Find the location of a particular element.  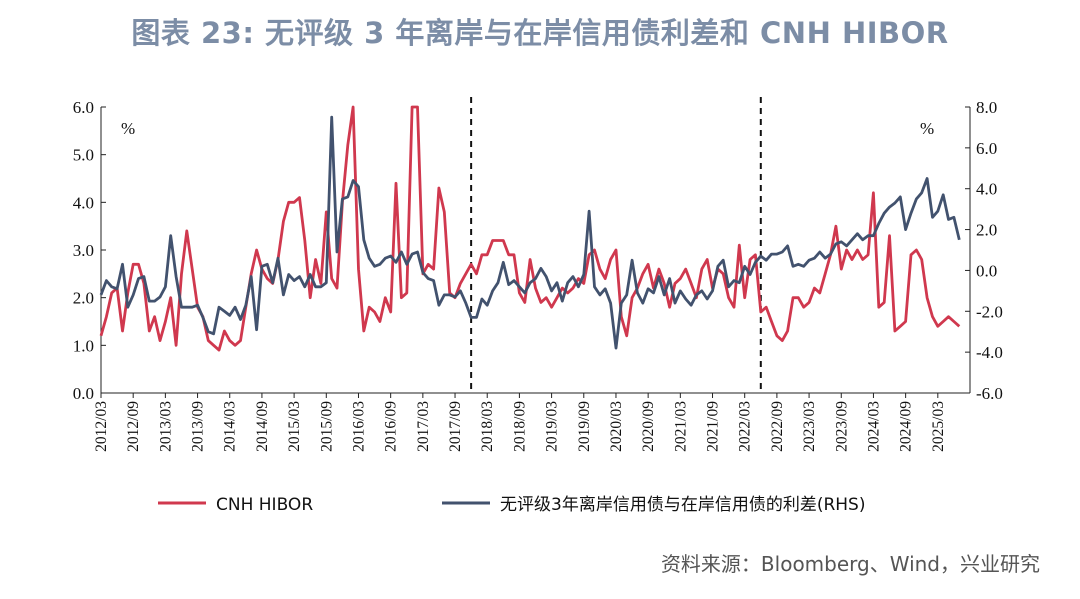

left-tick-label: 2.0 is located at coordinates (83, 298).